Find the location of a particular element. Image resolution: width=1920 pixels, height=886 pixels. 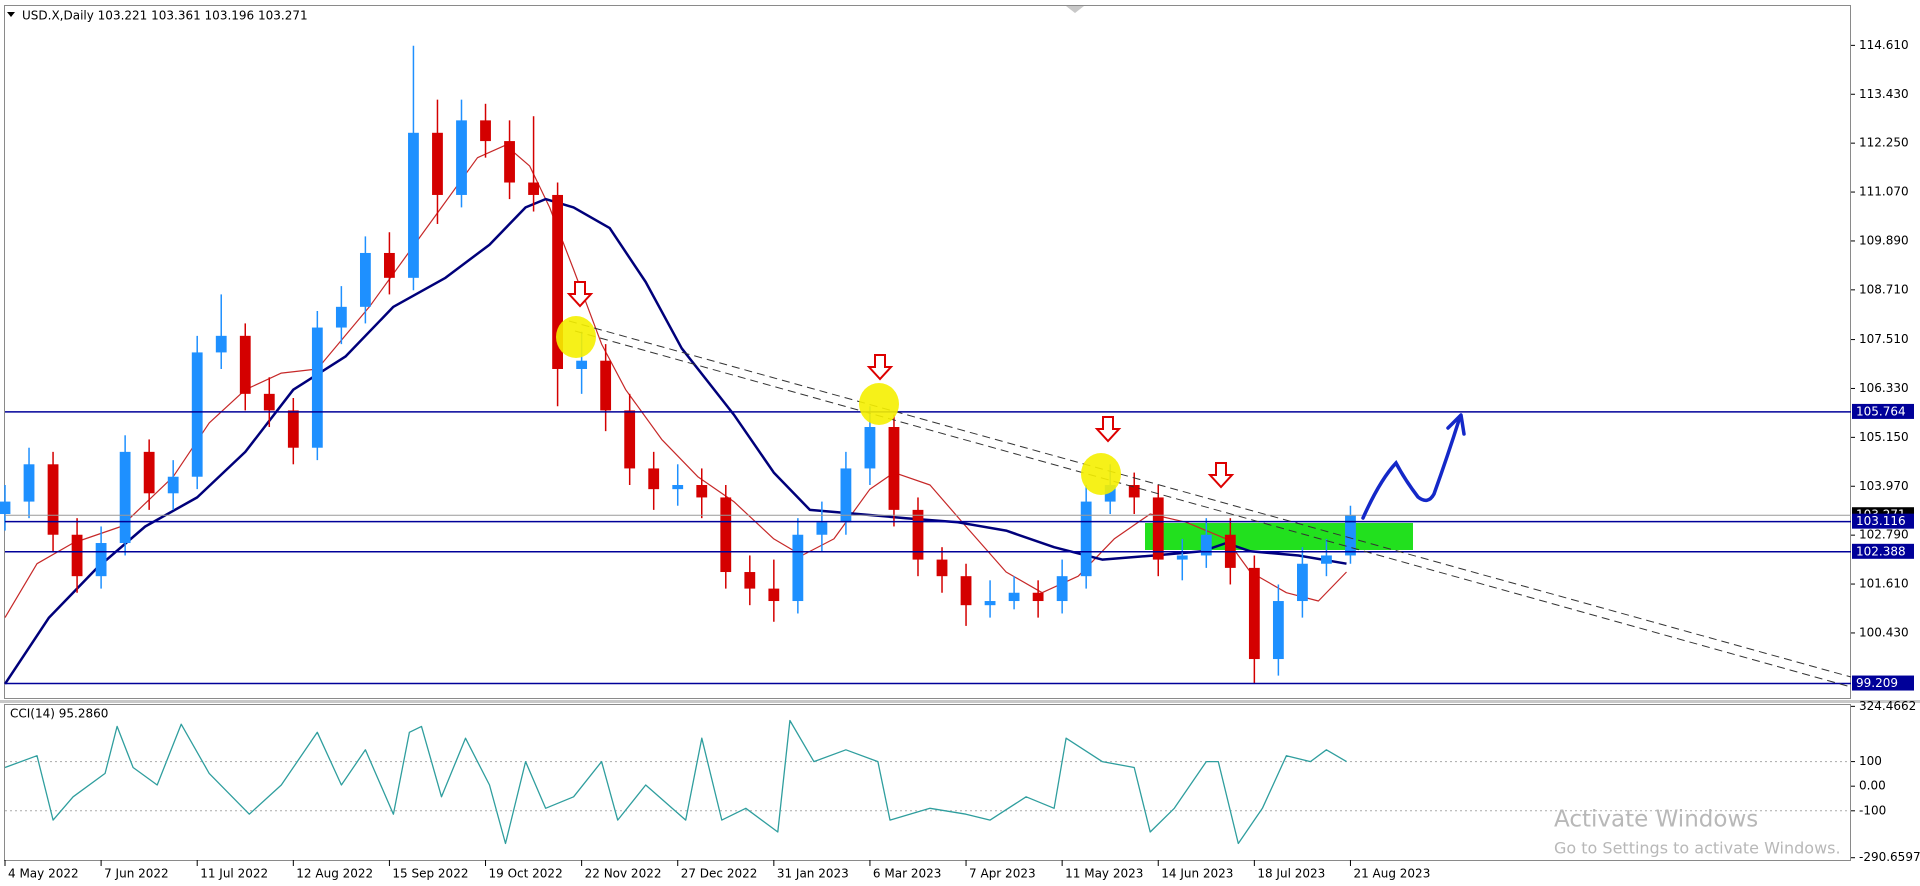

y-tick-label: 100 is located at coordinates (1870, 761).